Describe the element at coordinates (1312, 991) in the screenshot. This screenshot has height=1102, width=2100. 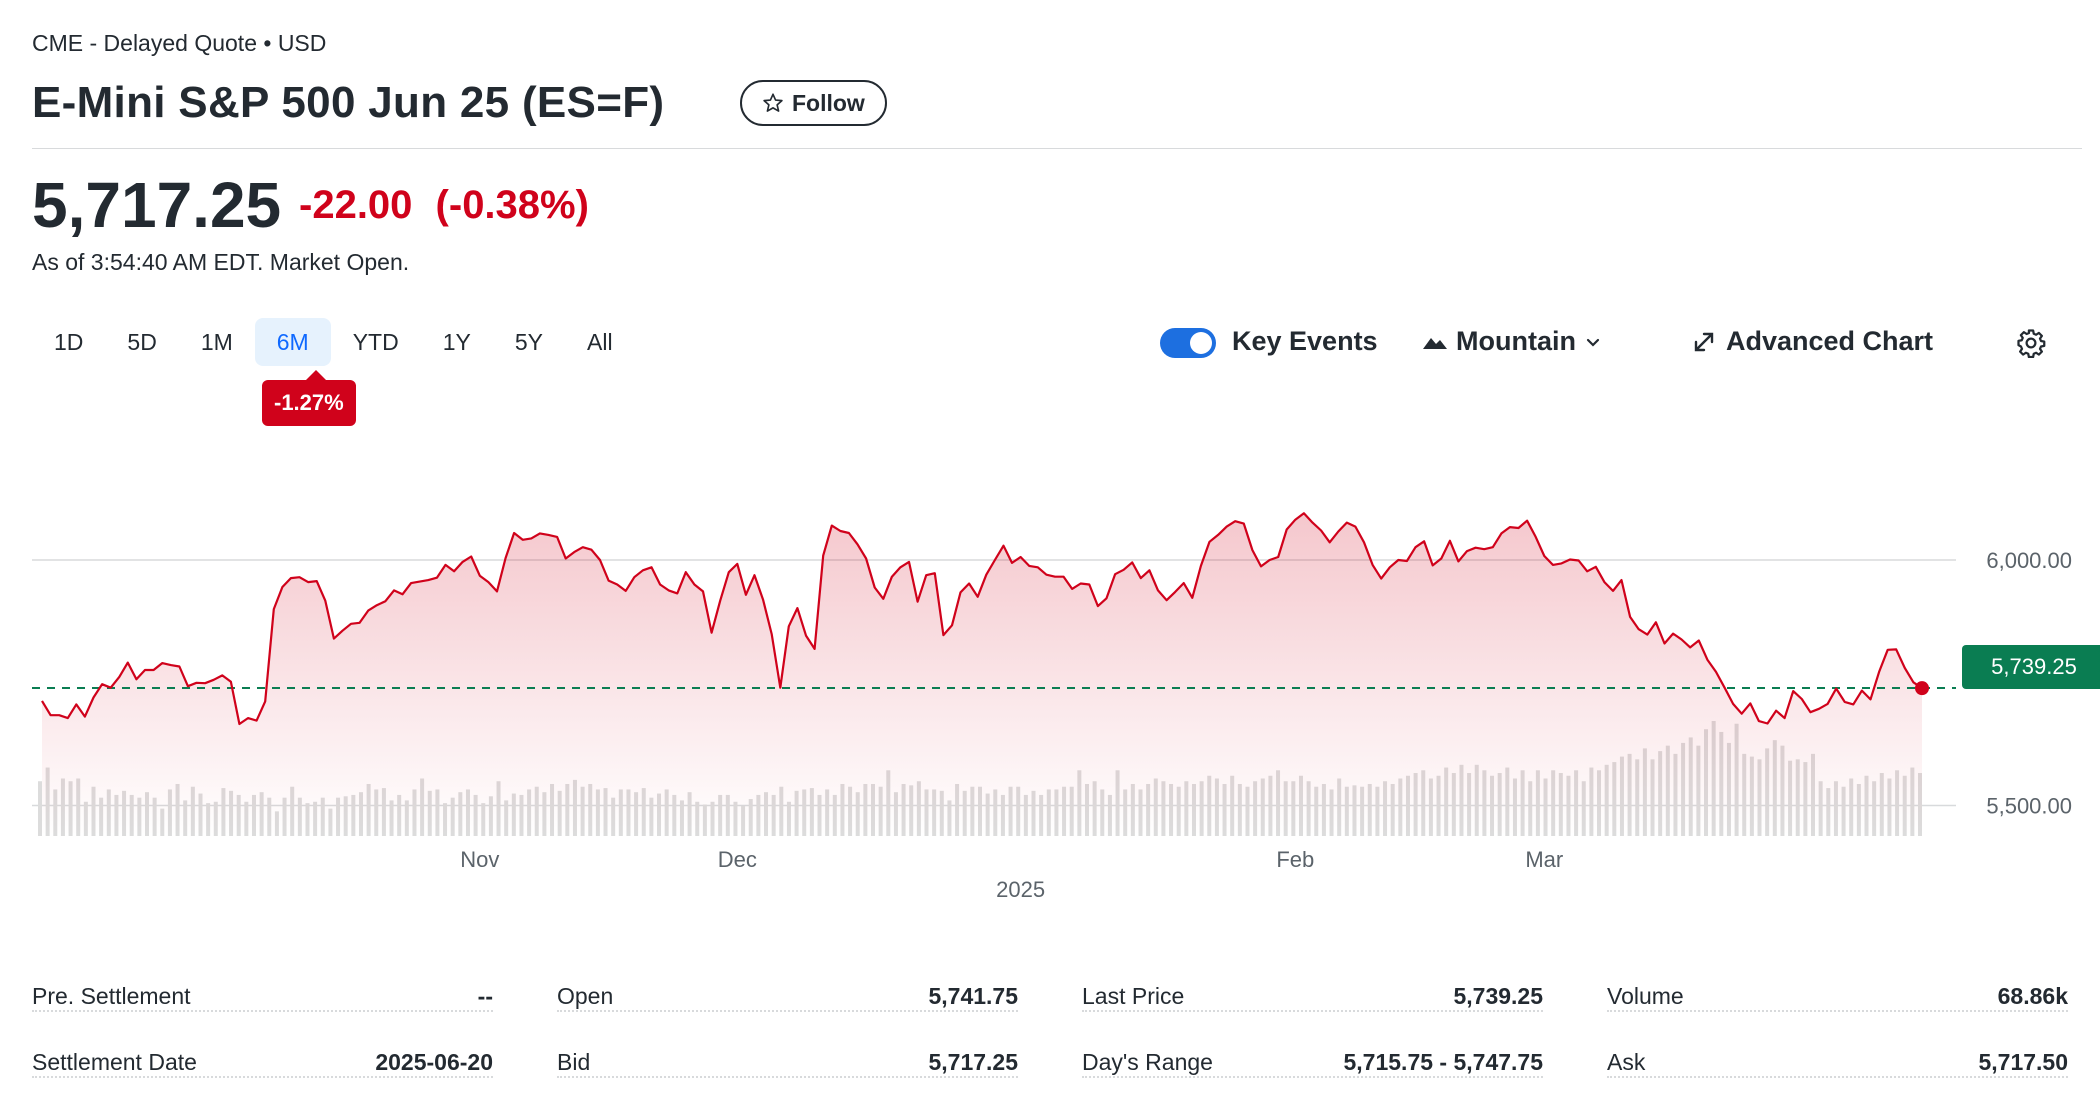
I see `stat-last-price: Last Price 5,739.25` at that location.